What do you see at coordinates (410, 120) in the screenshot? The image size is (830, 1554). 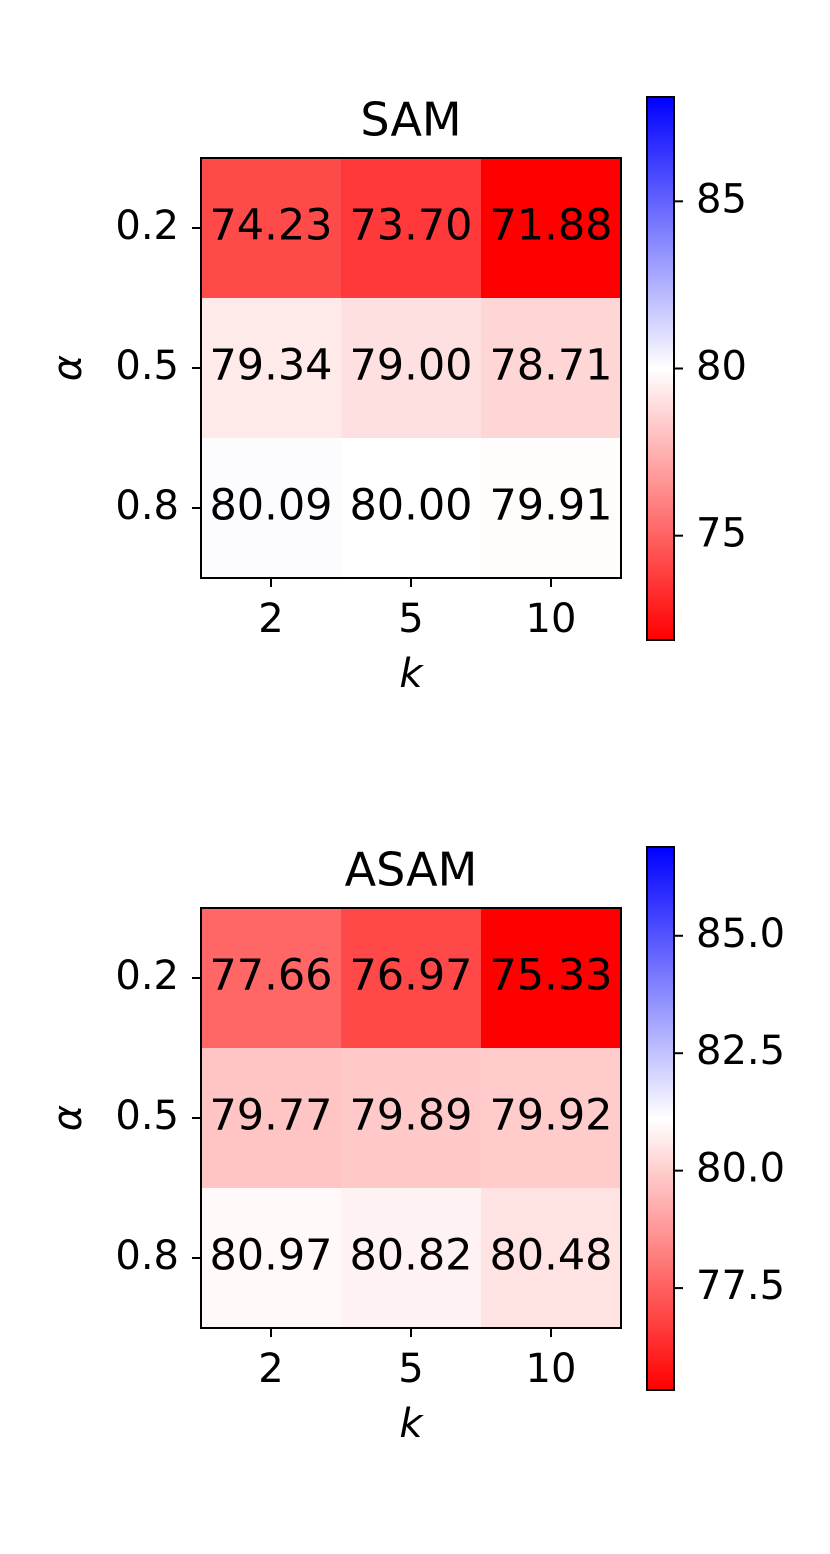 I see `chart-title: SAM` at bounding box center [410, 120].